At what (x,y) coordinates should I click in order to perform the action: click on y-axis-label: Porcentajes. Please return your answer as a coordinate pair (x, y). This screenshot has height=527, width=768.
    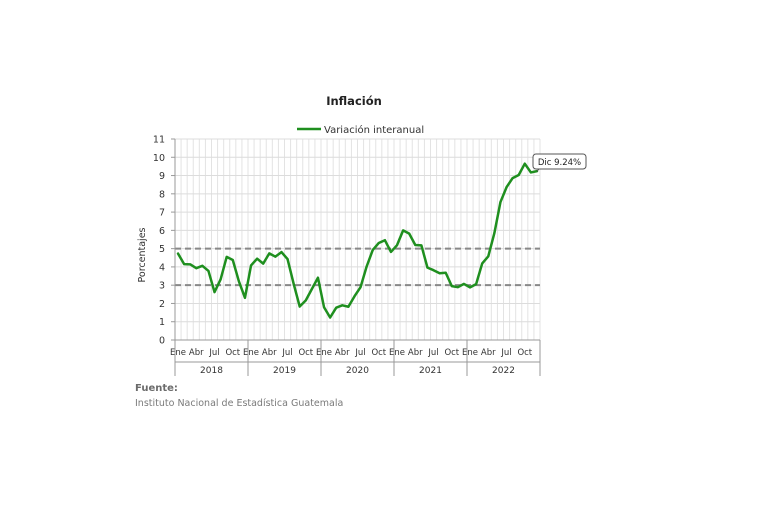
    Looking at the image, I should click on (142, 254).